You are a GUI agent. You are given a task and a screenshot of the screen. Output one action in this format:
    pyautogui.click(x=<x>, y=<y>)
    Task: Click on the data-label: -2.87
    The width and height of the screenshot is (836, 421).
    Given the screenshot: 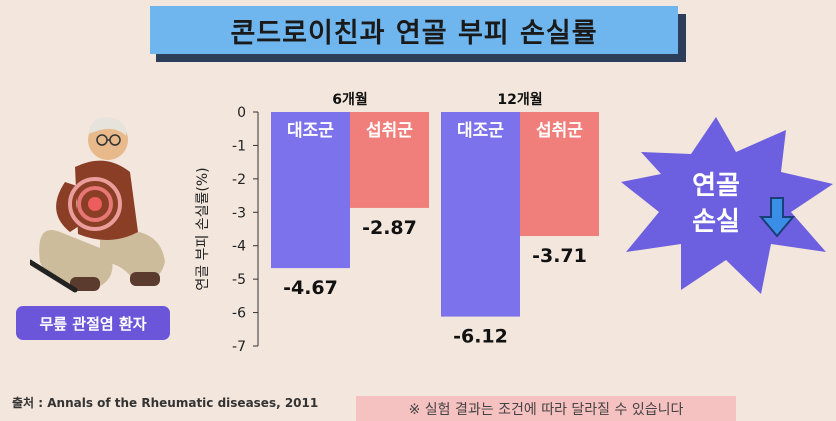 What is the action you would take?
    pyautogui.click(x=389, y=228)
    